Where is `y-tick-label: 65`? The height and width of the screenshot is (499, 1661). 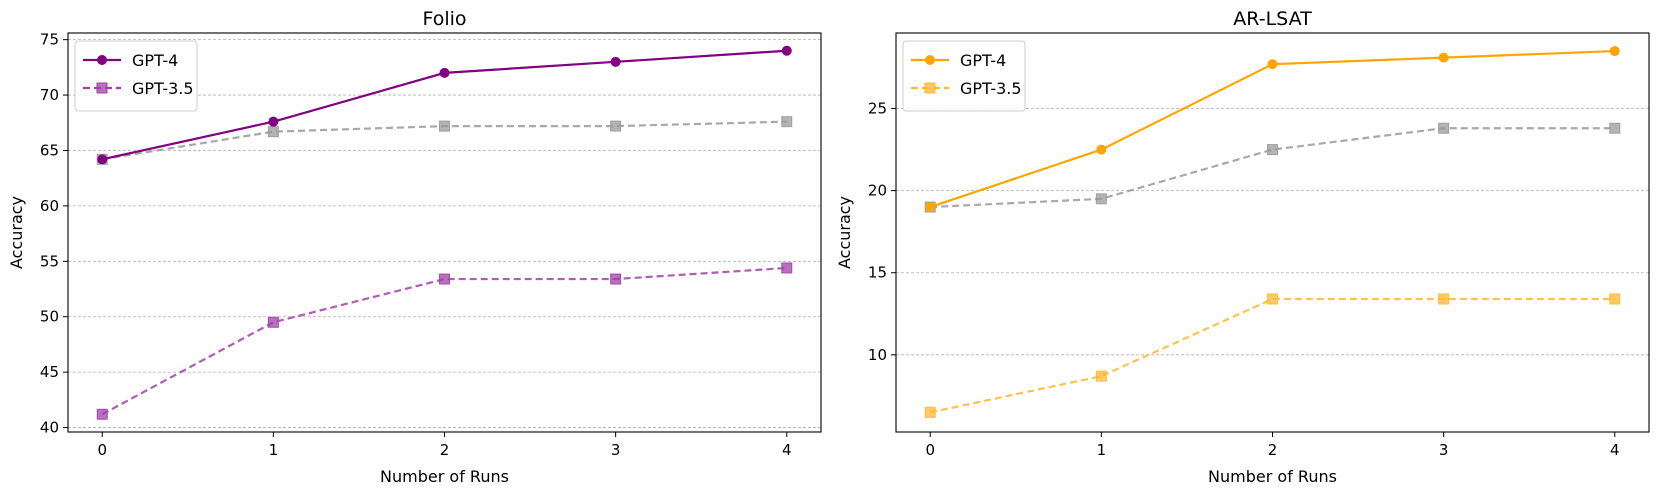 y-tick-label: 65 is located at coordinates (49, 150).